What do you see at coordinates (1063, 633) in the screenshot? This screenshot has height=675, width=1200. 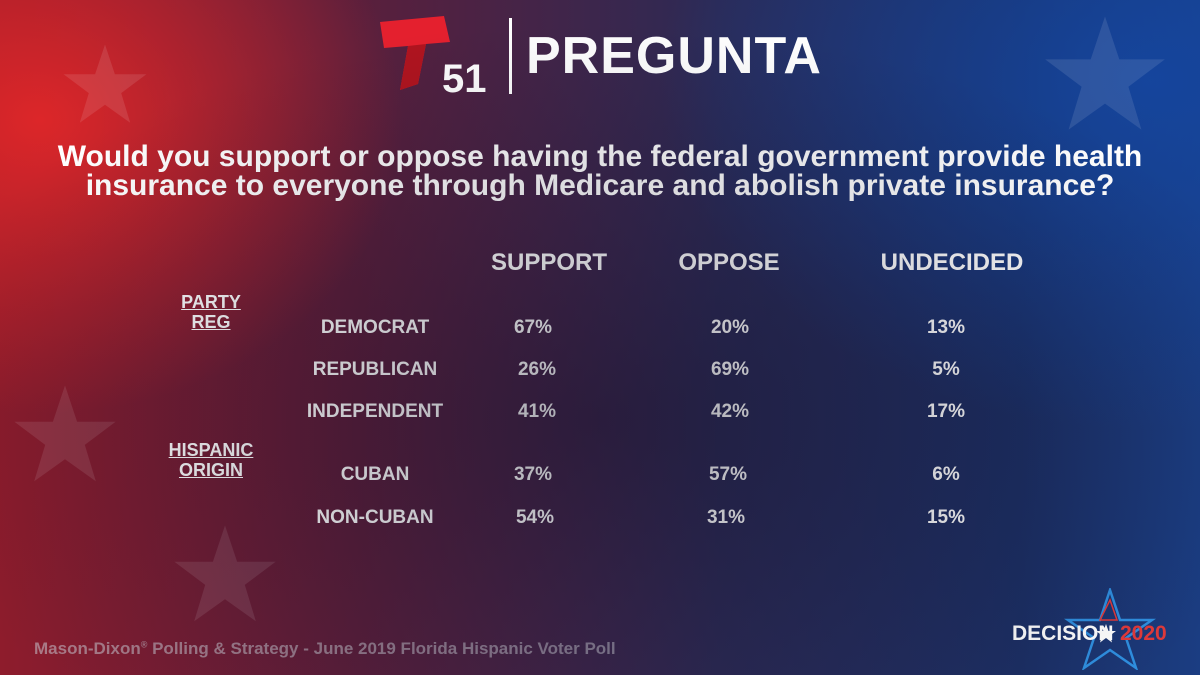 I see `badge-word: DECISION` at bounding box center [1063, 633].